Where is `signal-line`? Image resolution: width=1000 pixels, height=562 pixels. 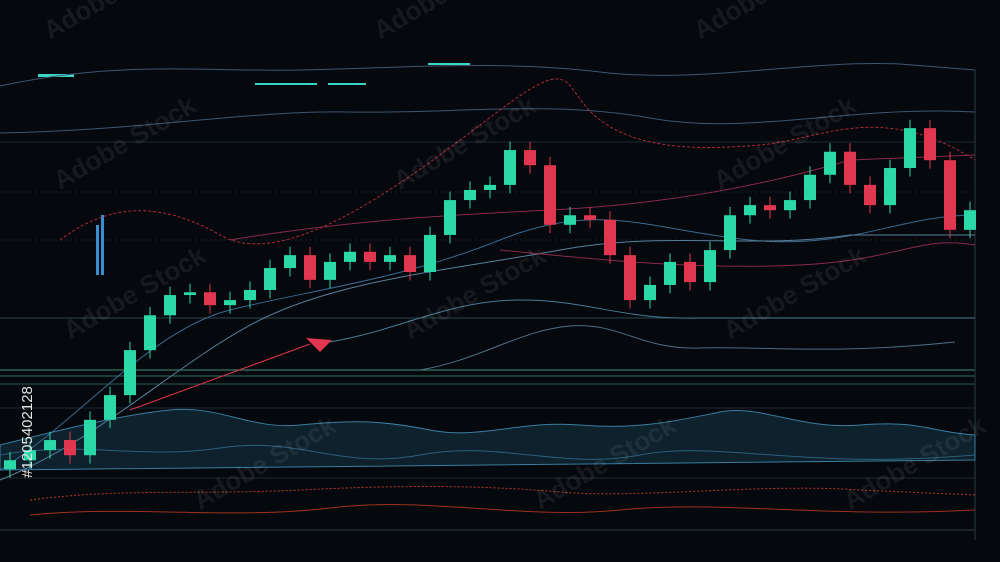 signal-line is located at coordinates (652, 321).